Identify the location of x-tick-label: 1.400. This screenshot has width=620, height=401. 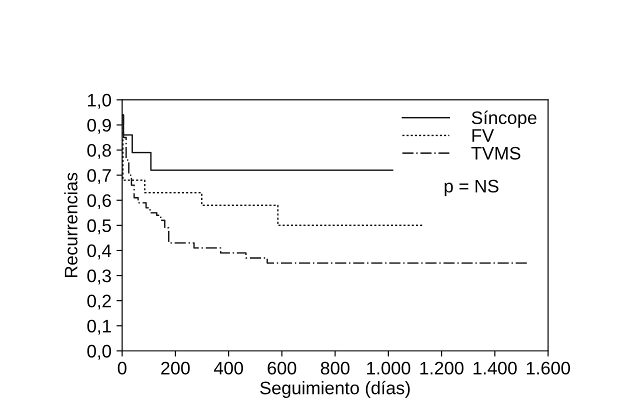
(495, 368).